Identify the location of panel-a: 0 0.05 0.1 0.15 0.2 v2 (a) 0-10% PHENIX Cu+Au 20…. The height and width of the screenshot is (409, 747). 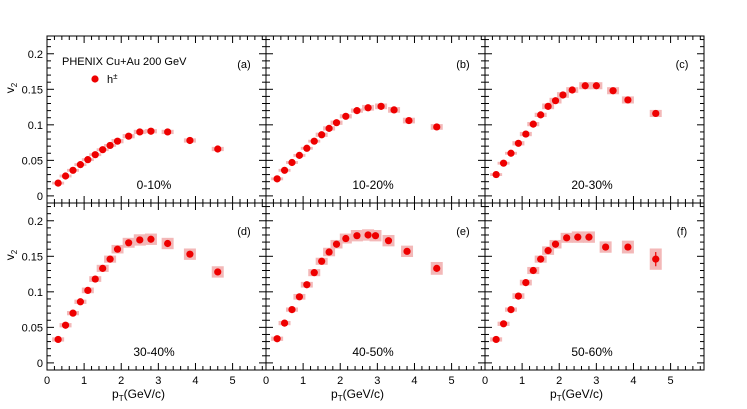
(135, 119).